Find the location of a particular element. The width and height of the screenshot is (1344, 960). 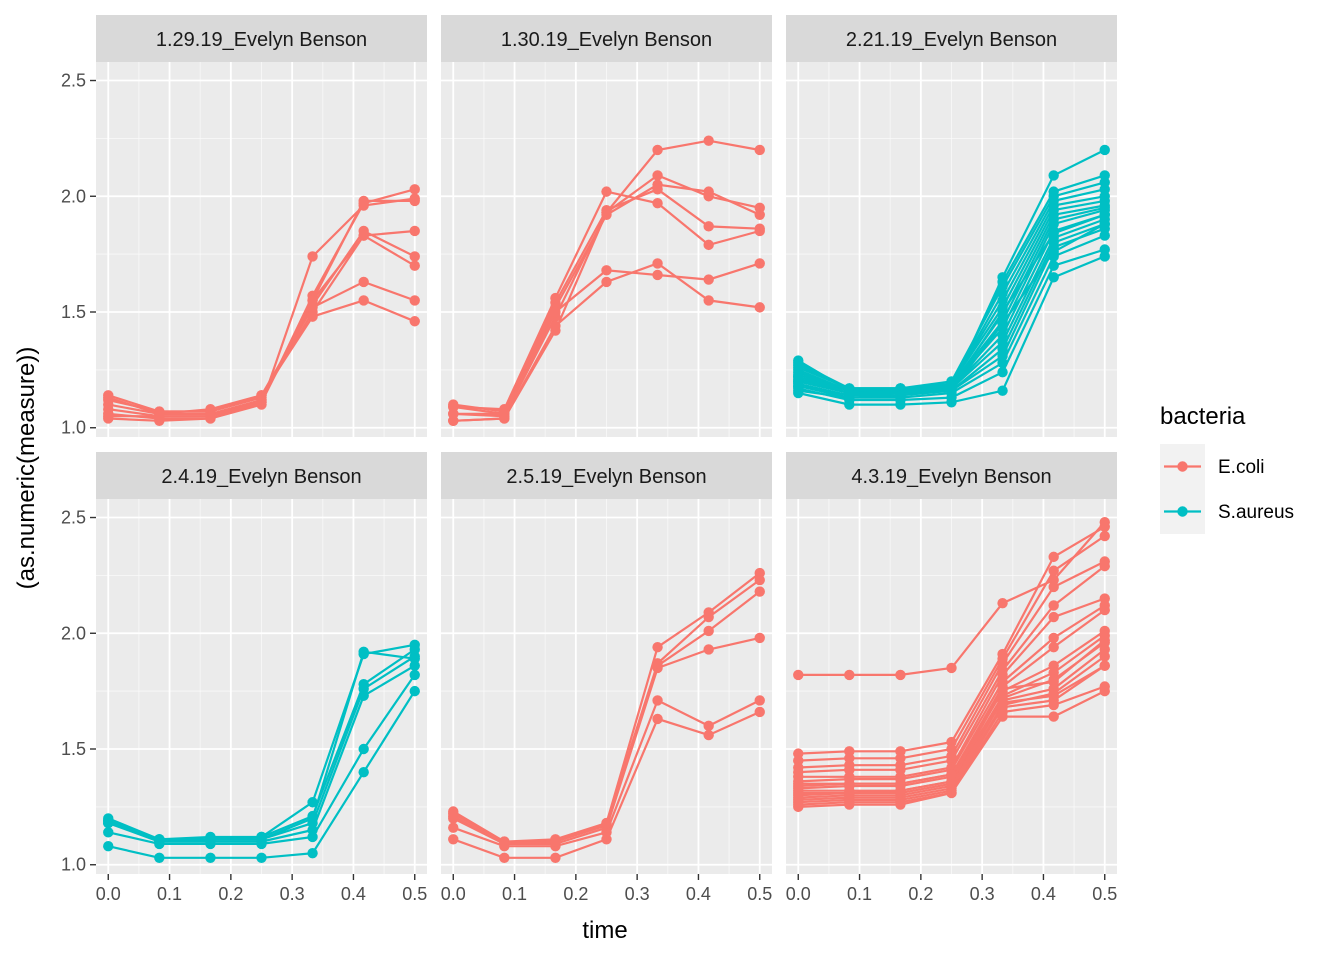

facet-strip-label: 1.30.19_Evelyn Benson is located at coordinates (606, 40).